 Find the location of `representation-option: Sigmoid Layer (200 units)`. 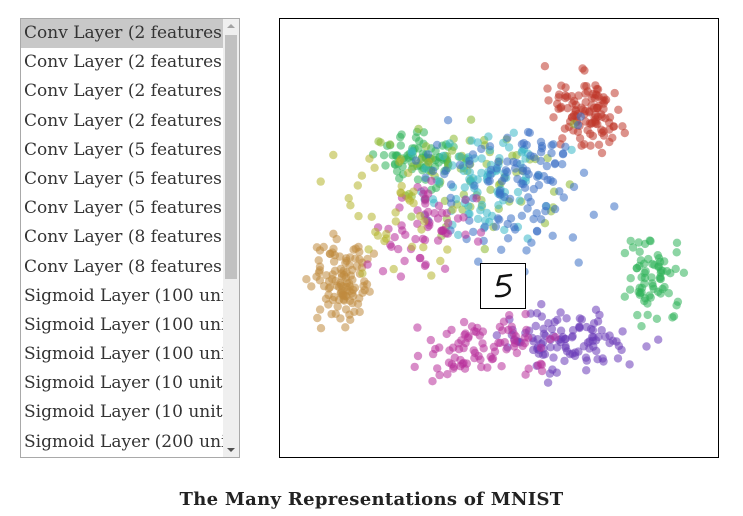

representation-option: Sigmoid Layer (200 units) is located at coordinates (123, 441).